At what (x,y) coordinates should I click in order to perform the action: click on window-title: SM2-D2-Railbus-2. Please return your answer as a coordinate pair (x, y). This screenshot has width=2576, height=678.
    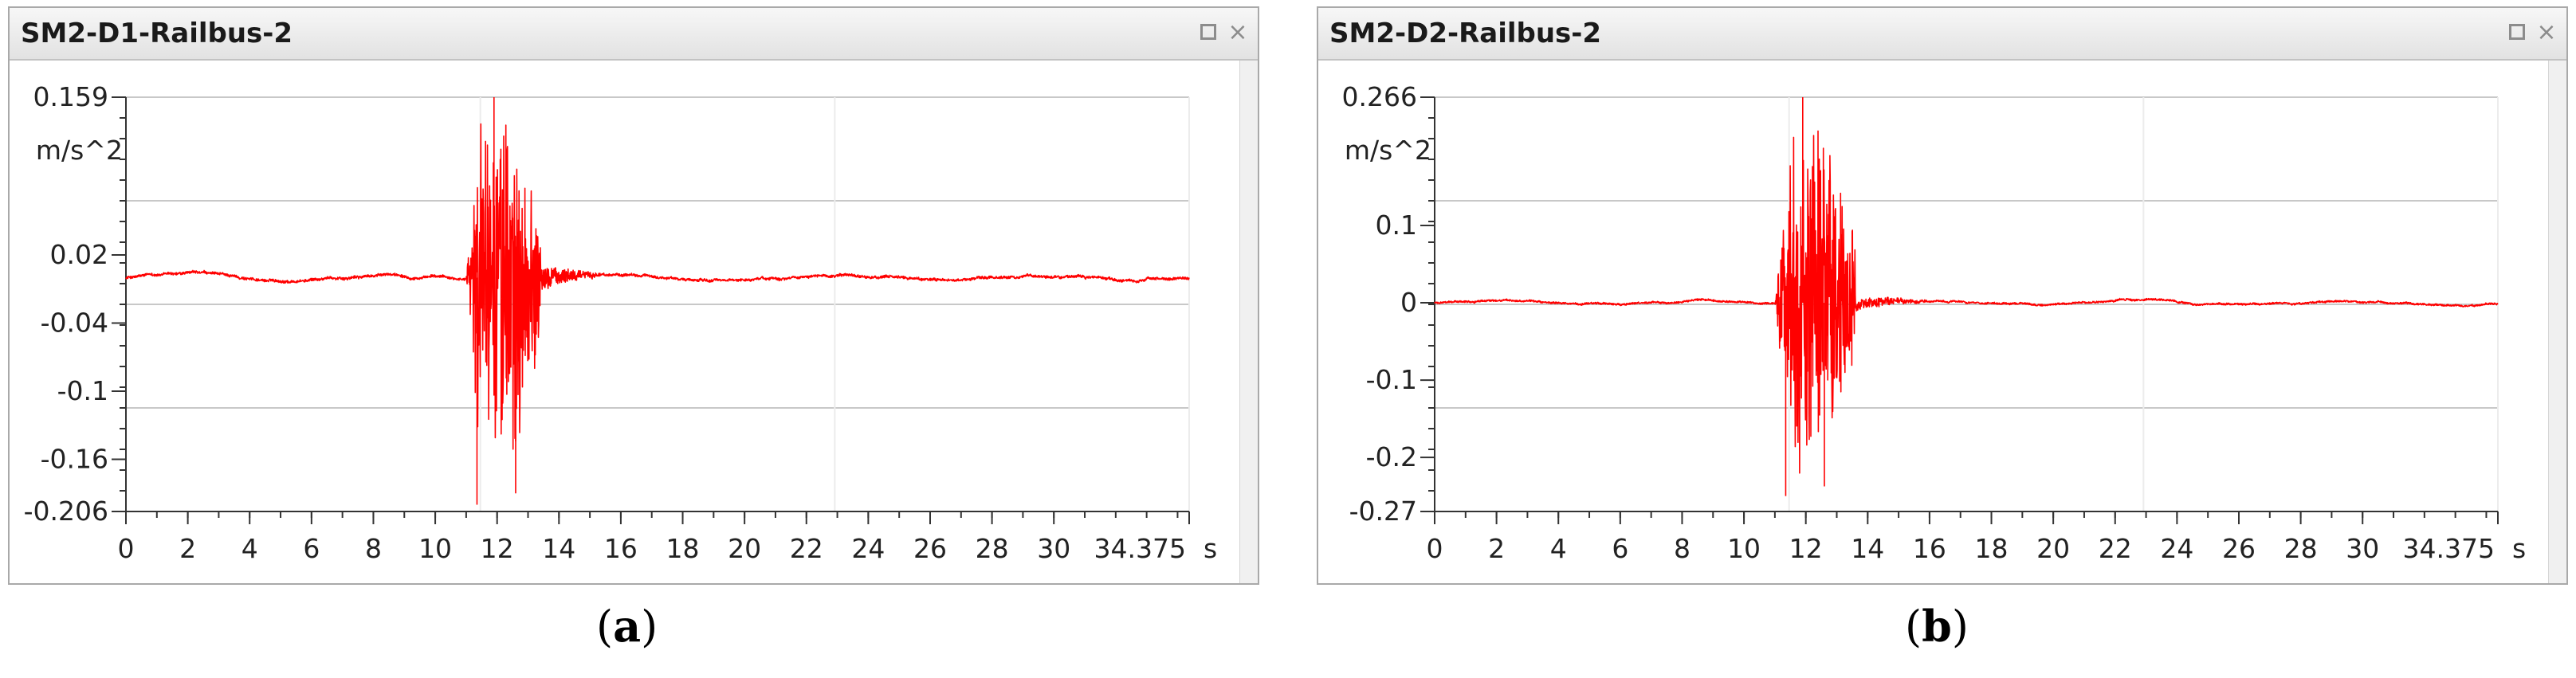
    Looking at the image, I should click on (1465, 33).